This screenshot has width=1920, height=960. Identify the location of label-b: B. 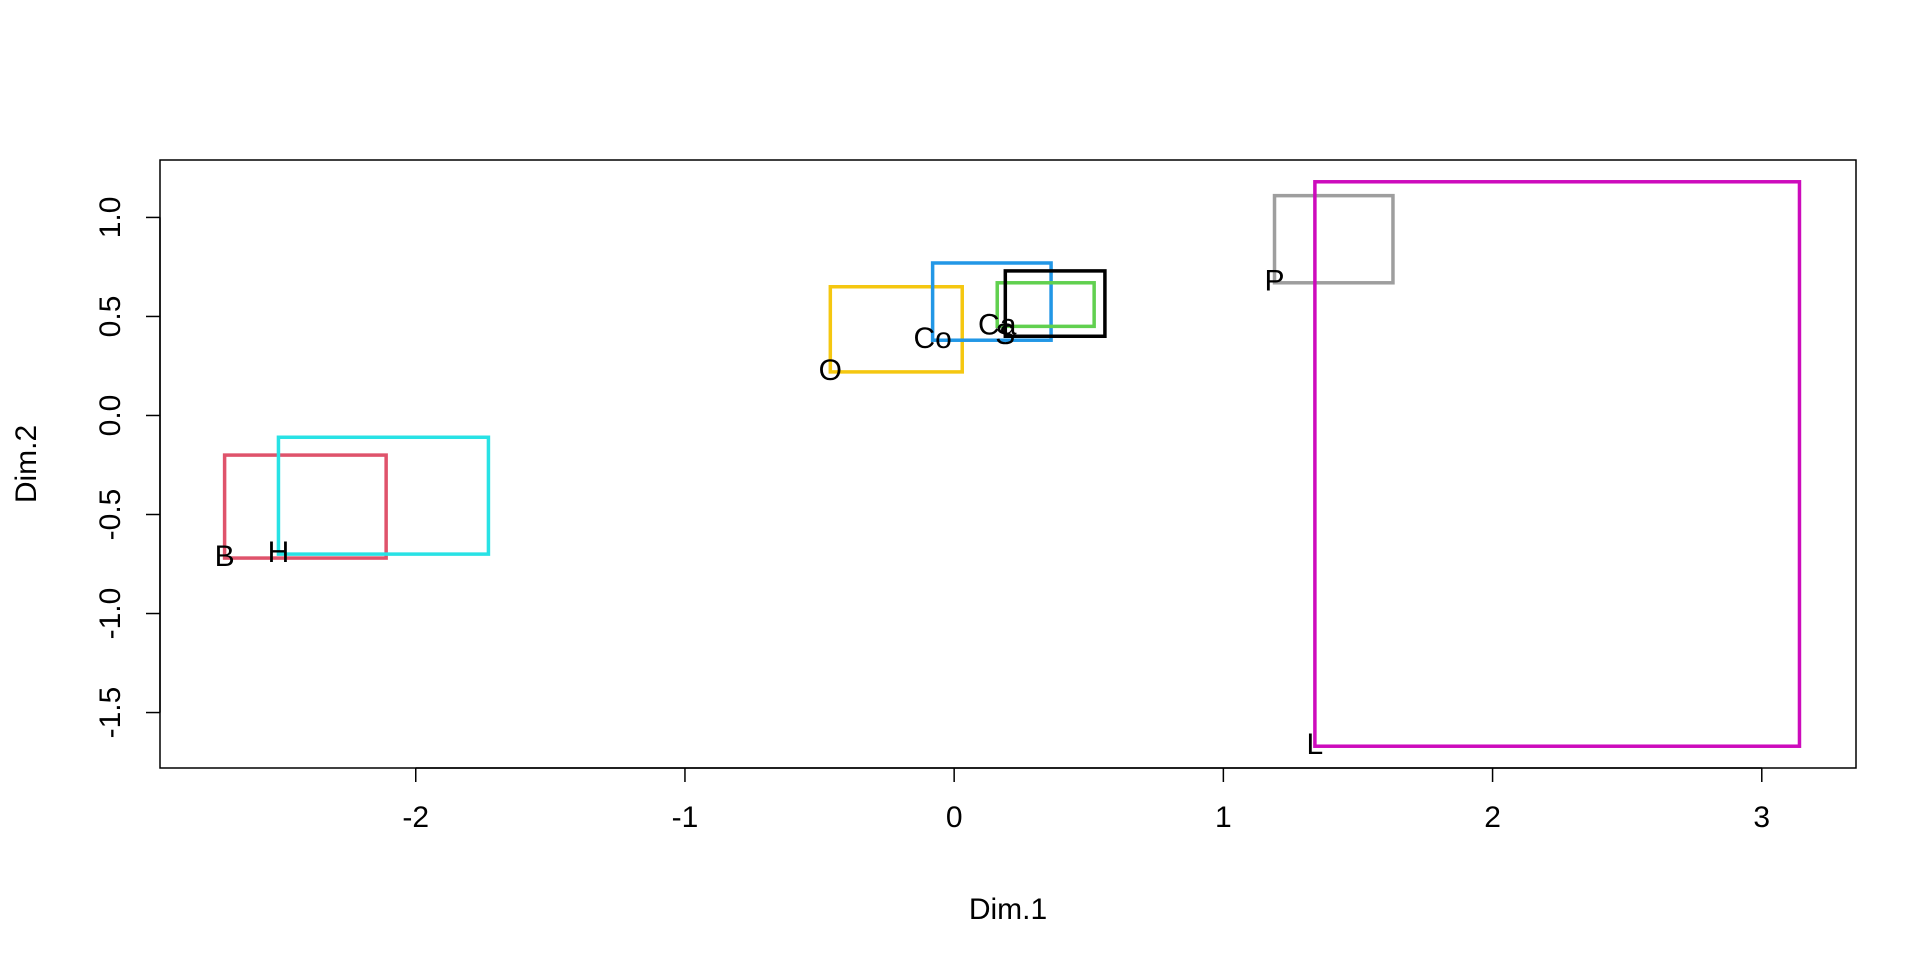
(225, 556).